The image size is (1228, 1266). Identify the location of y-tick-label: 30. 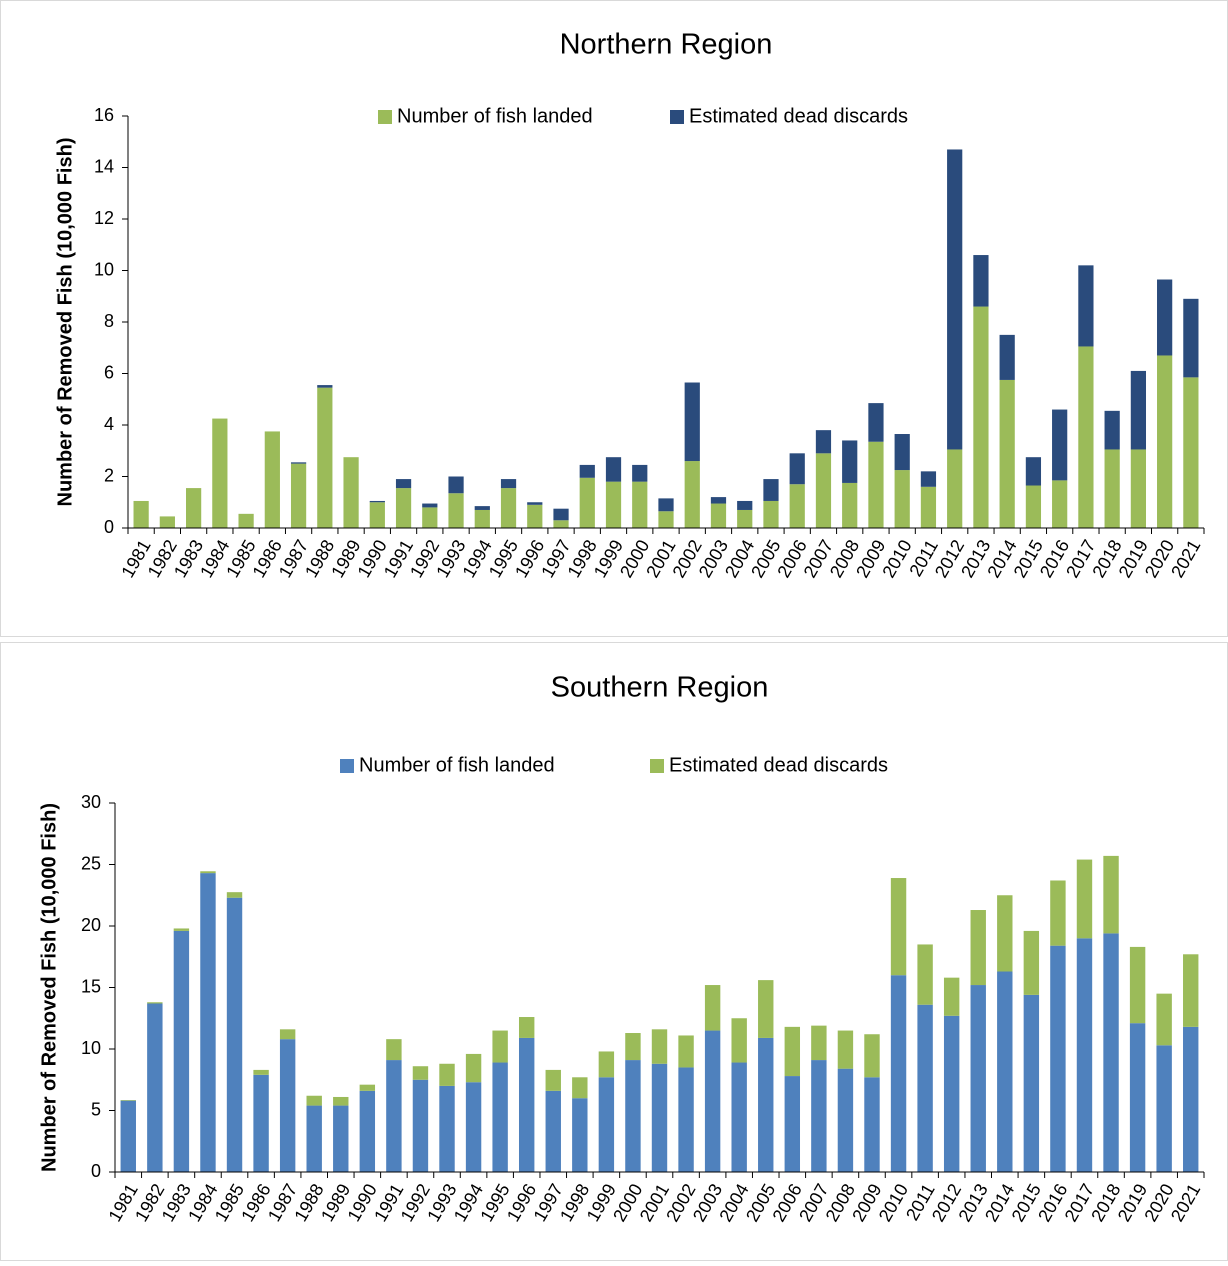
(91, 802).